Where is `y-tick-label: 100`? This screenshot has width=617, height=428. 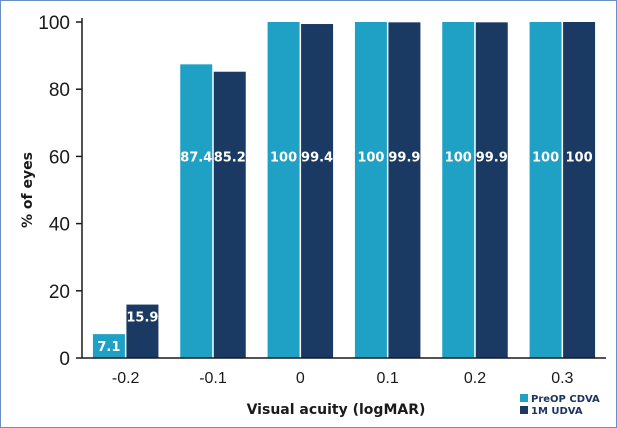 y-tick-label: 100 is located at coordinates (54, 23).